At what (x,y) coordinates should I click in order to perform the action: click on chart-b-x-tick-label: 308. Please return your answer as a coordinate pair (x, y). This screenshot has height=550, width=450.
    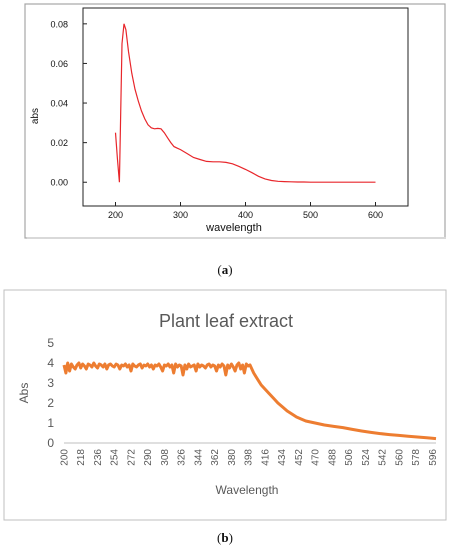
    Looking at the image, I should click on (165, 457).